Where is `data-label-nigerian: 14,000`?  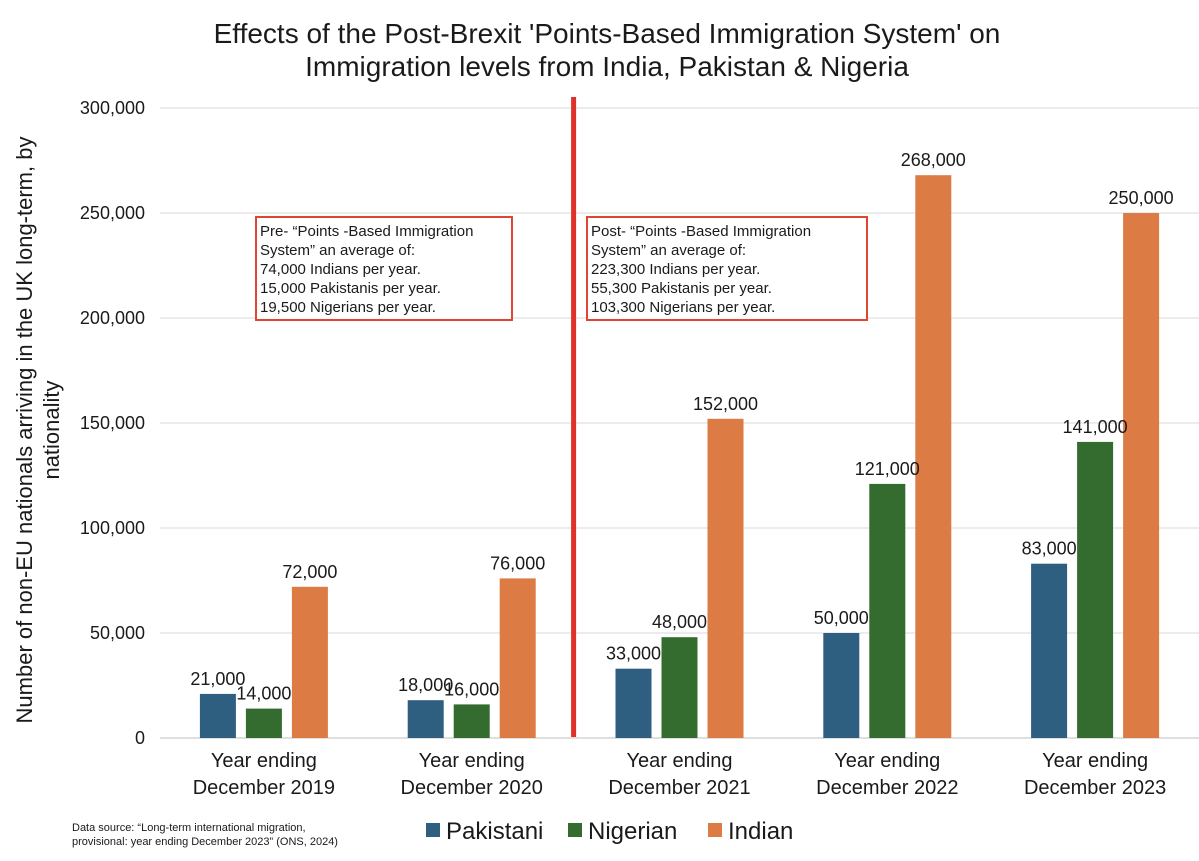
data-label-nigerian: 14,000 is located at coordinates (263, 694).